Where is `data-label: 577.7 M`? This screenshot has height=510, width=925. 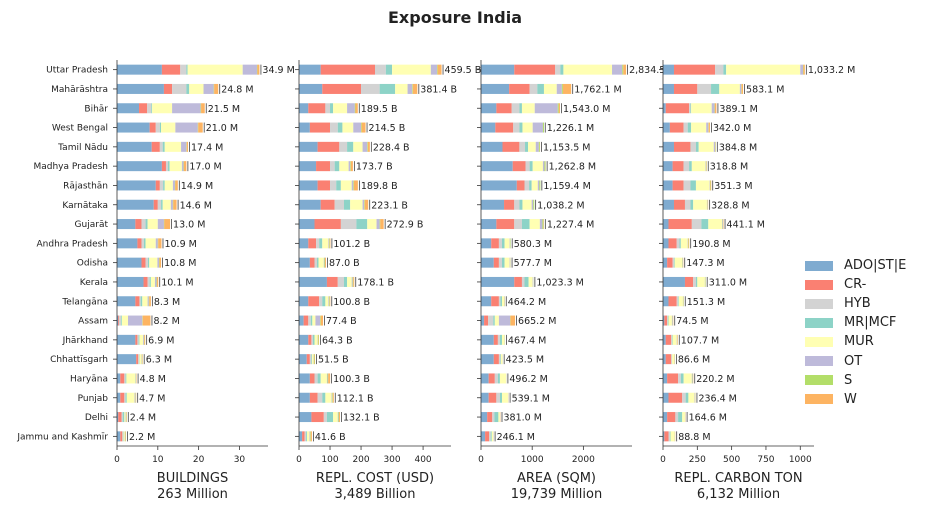
data-label: 577.7 M is located at coordinates (533, 263).